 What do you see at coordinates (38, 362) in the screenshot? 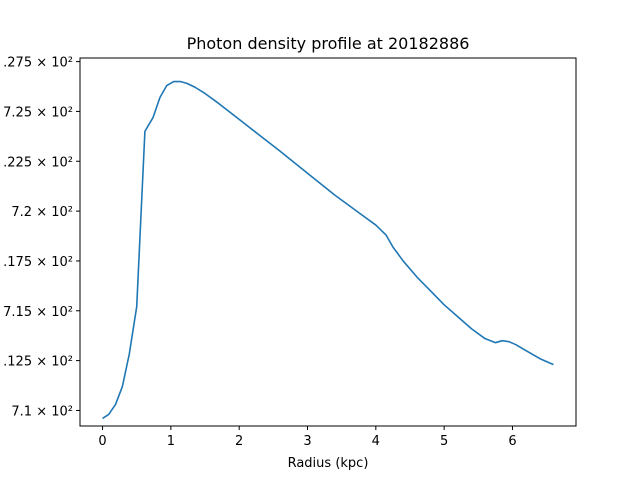
I see `y-tick-label: .125 × 10²` at bounding box center [38, 362].